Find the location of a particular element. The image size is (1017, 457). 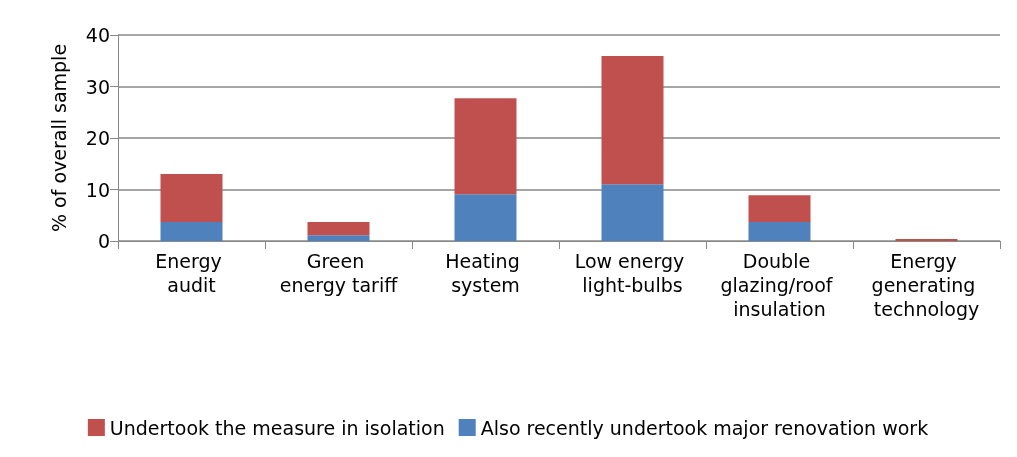

y-axis-title: % of overall sample is located at coordinates (58, 138).